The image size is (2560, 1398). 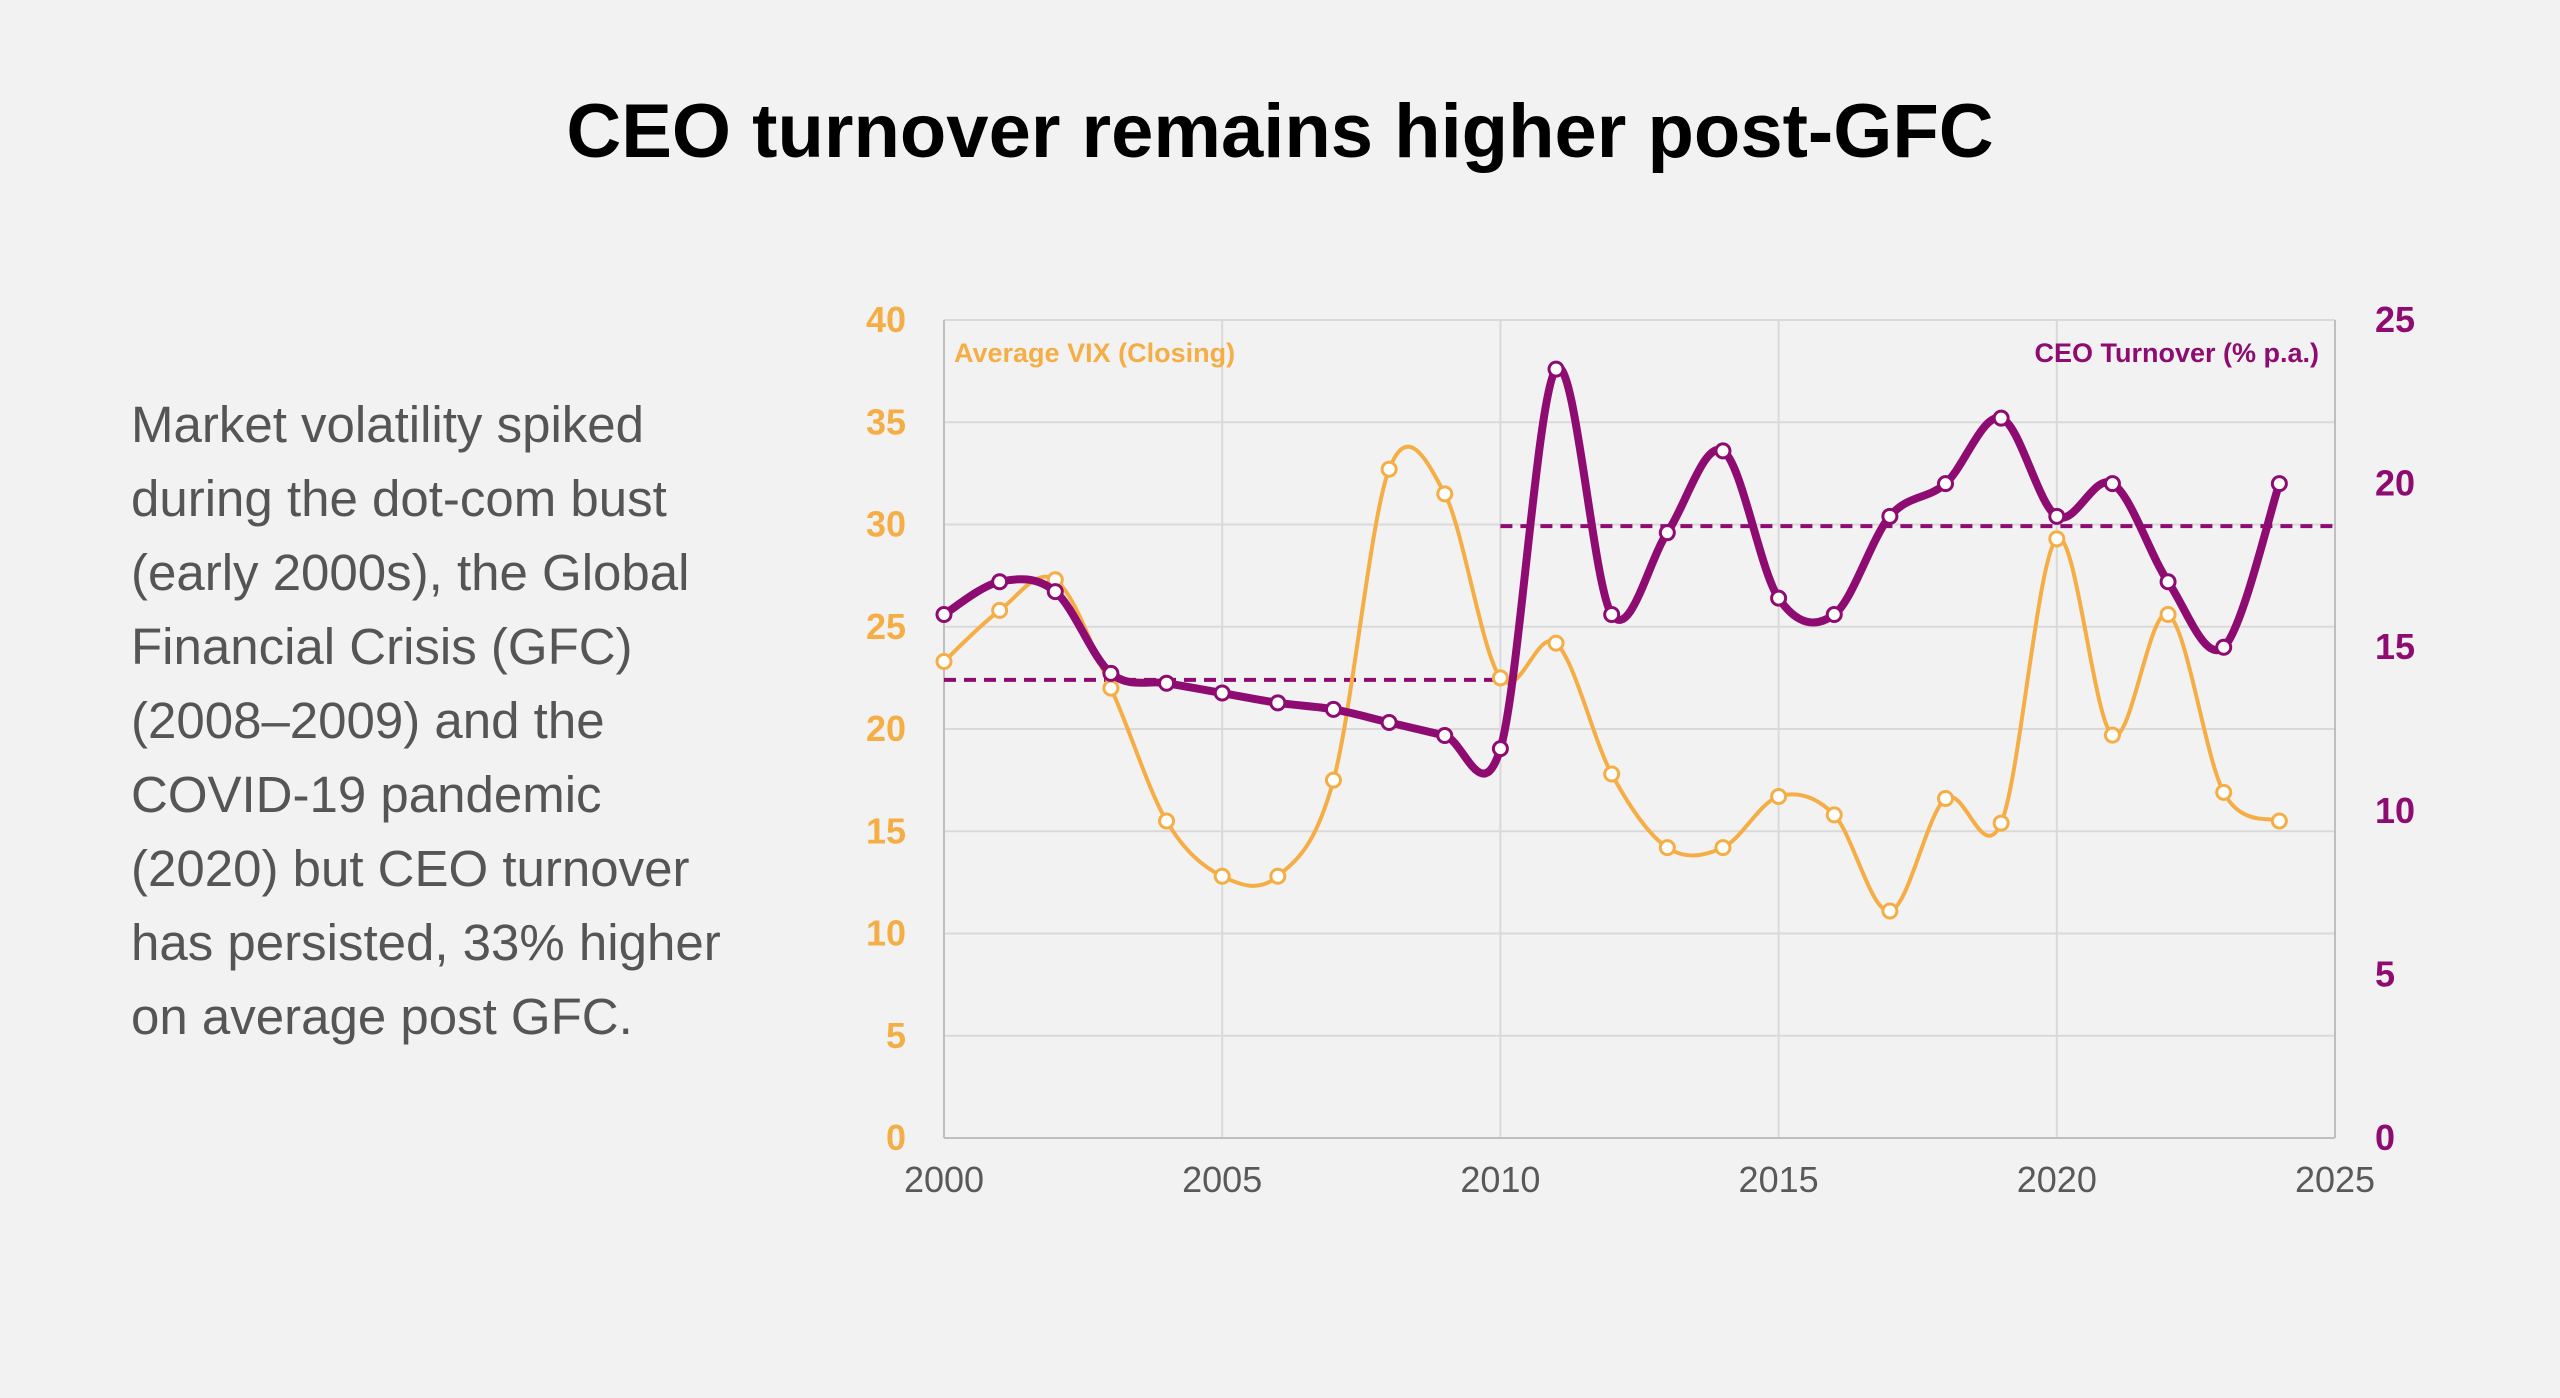 I want to click on y-tick-label-left: 10, so click(x=886, y=933).